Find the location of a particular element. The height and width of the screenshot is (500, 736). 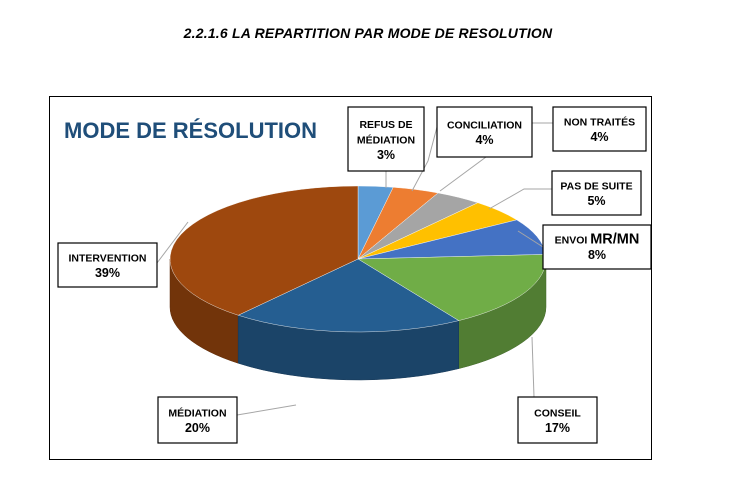

chart-title: MODE DE RÉSOLUTION is located at coordinates (190, 130).